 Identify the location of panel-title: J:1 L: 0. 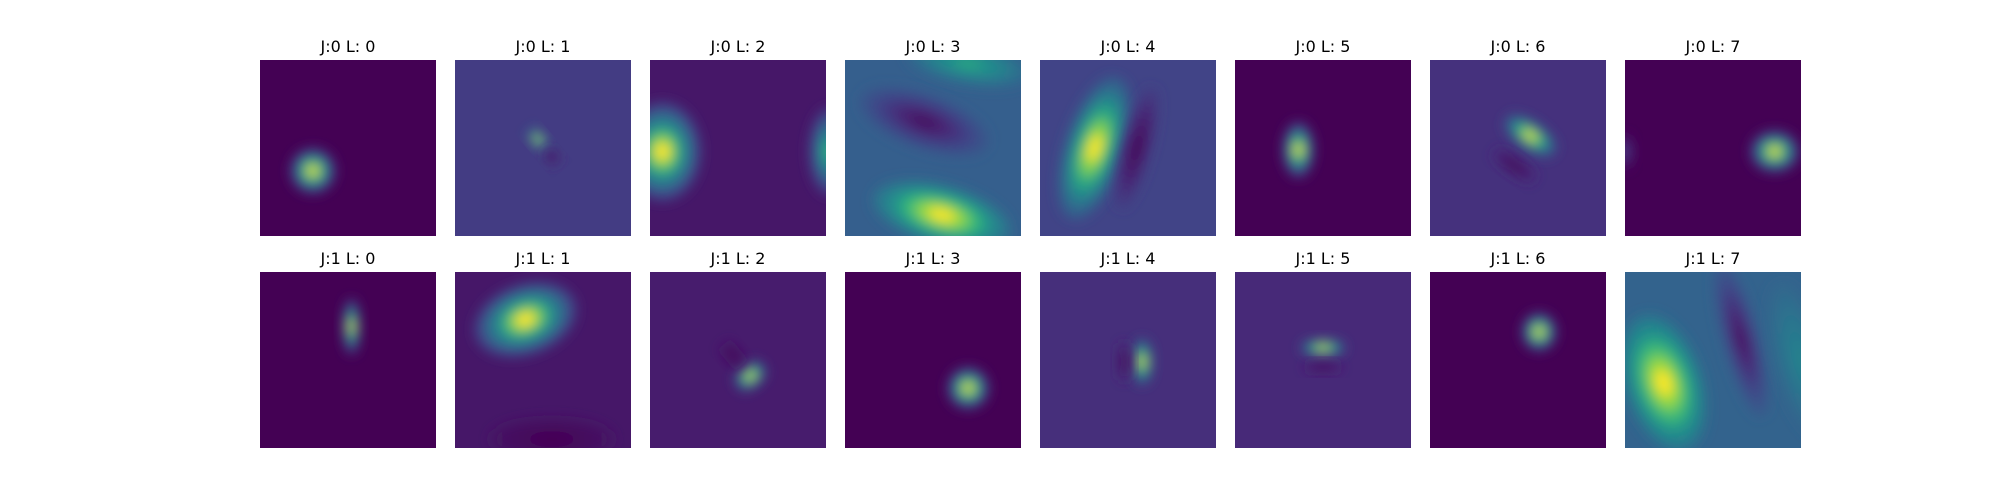
(348, 258).